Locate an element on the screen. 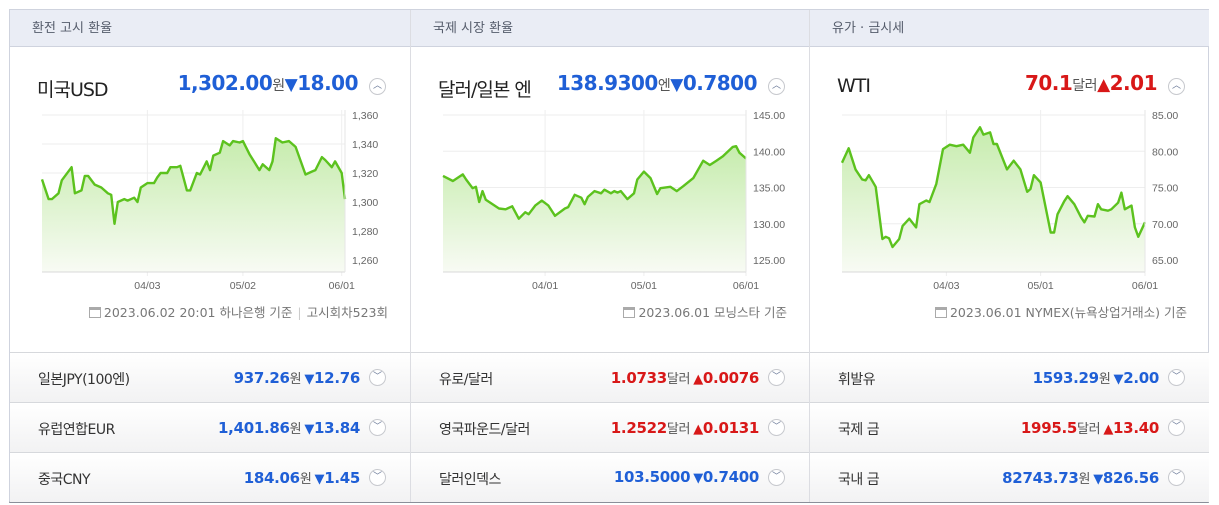 This screenshot has height=505, width=1219. rate-value: 1593.29원 ▼2.00 is located at coordinates (1096, 377).